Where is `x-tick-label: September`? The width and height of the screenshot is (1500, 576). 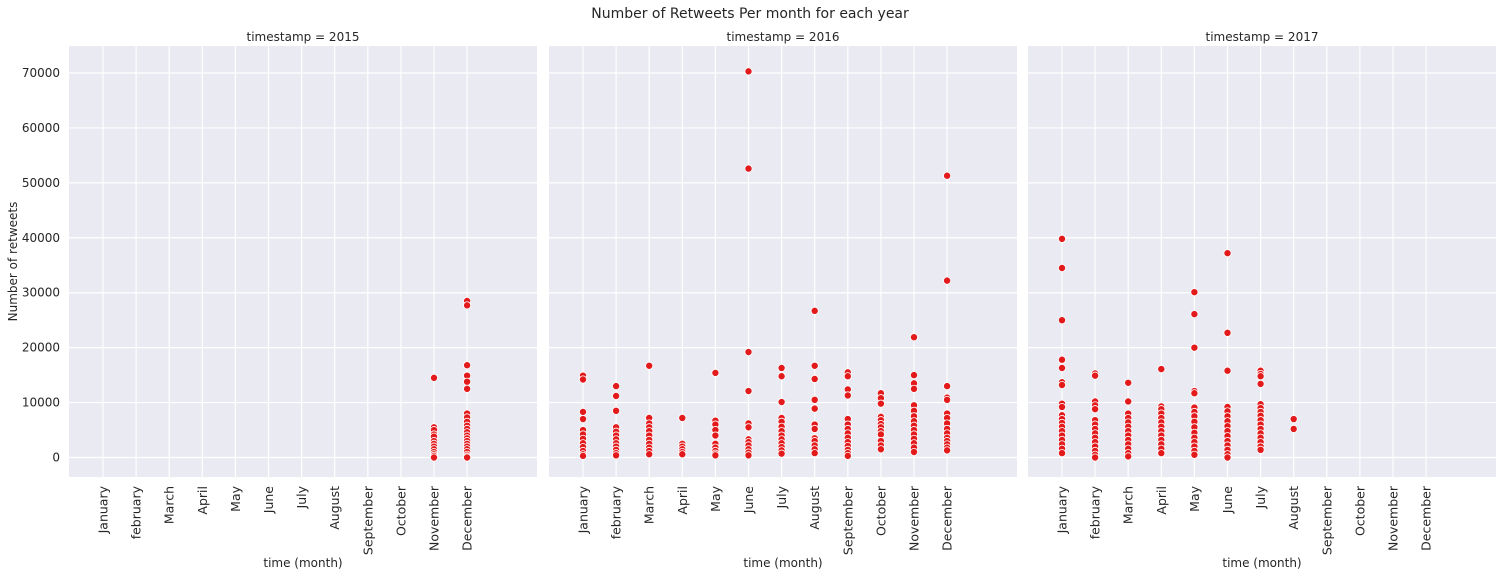 x-tick-label: September is located at coordinates (1326, 520).